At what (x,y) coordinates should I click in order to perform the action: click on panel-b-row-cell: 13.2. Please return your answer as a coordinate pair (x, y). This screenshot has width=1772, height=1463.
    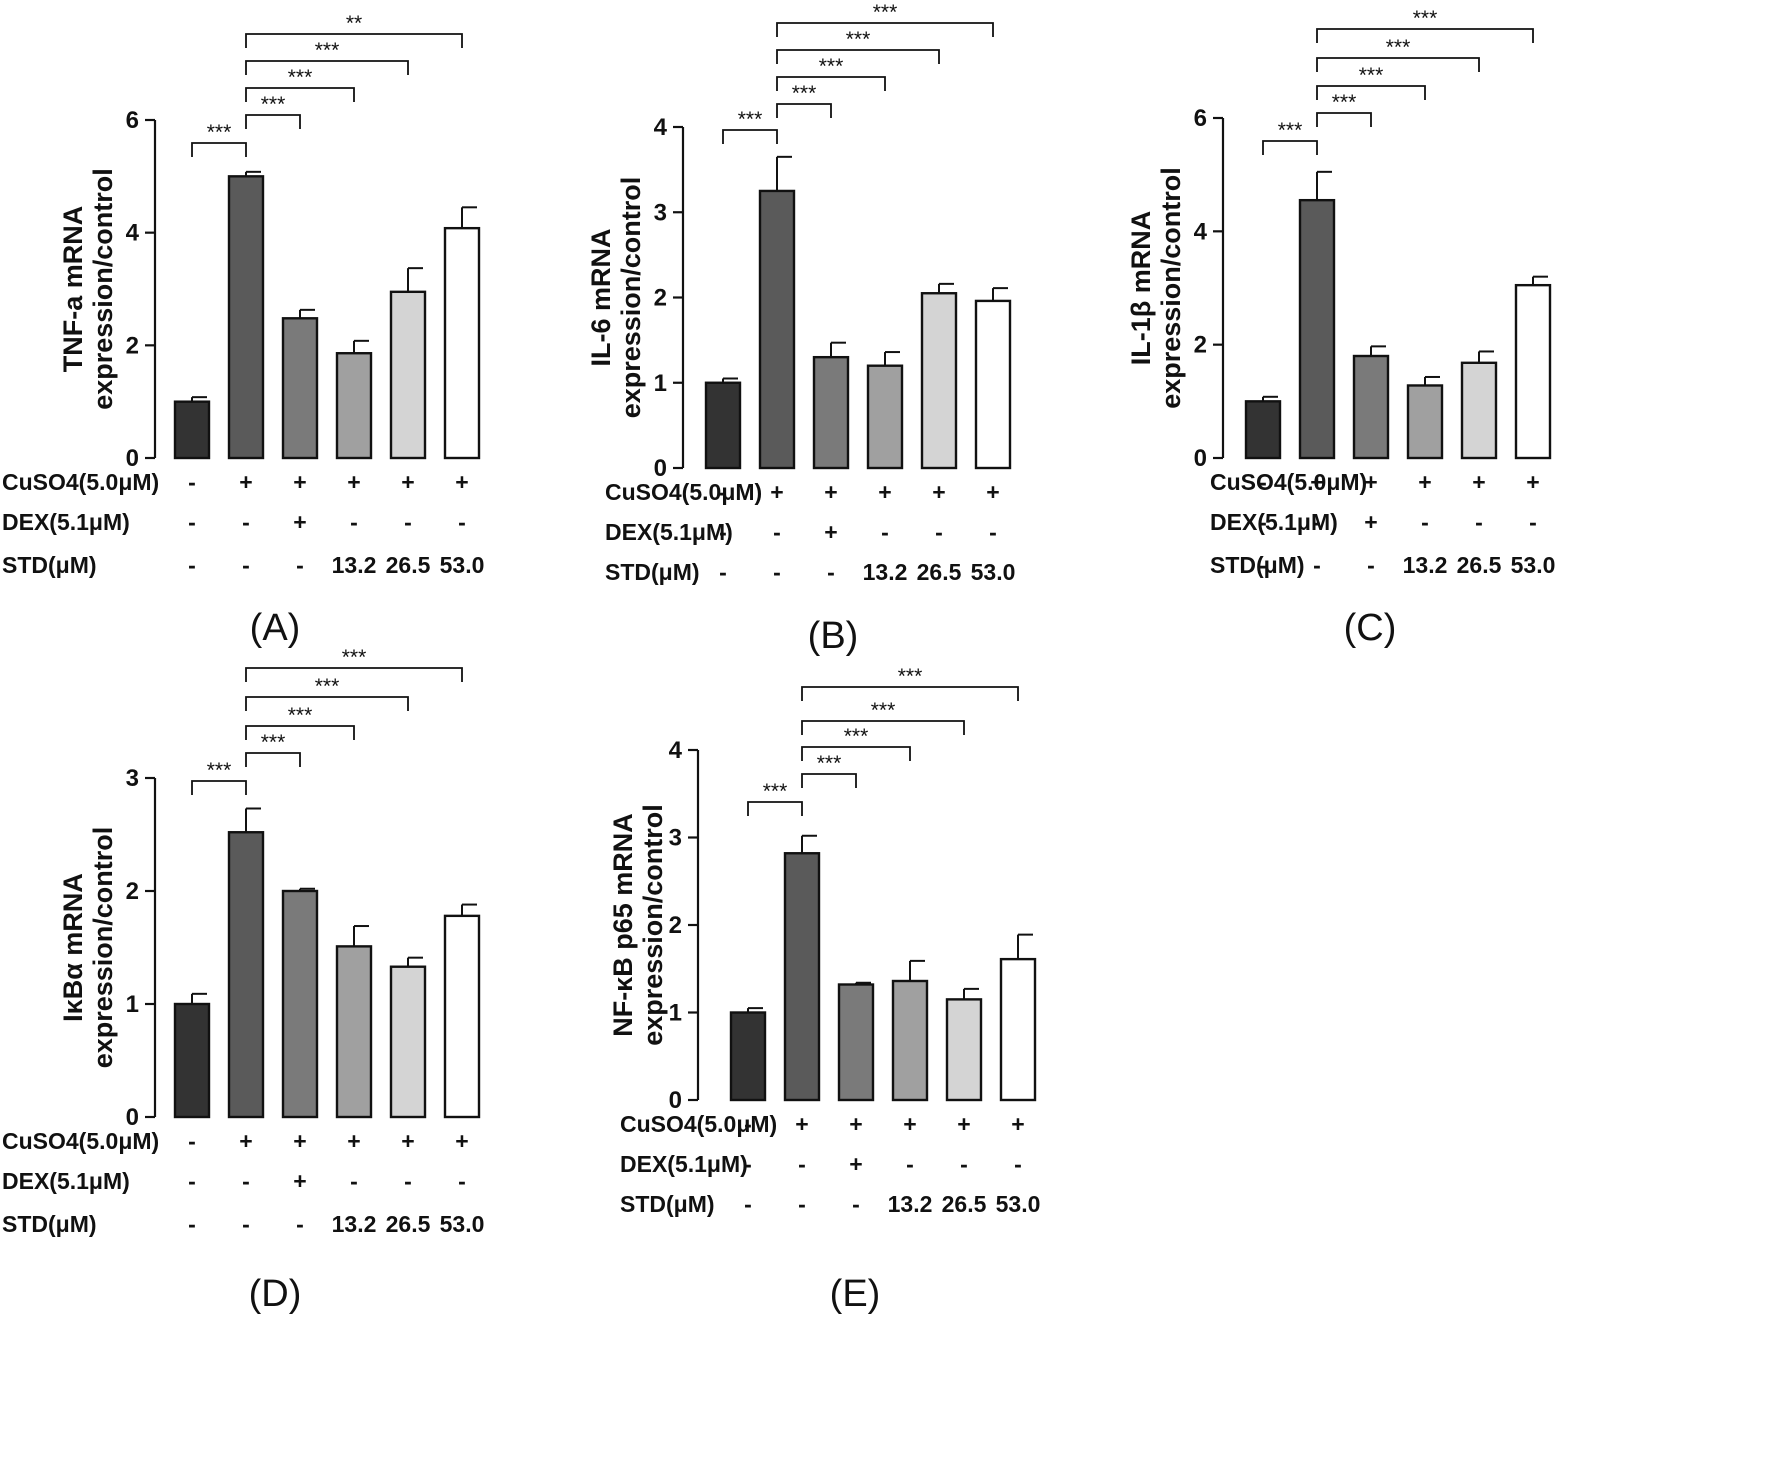
    Looking at the image, I should click on (885, 572).